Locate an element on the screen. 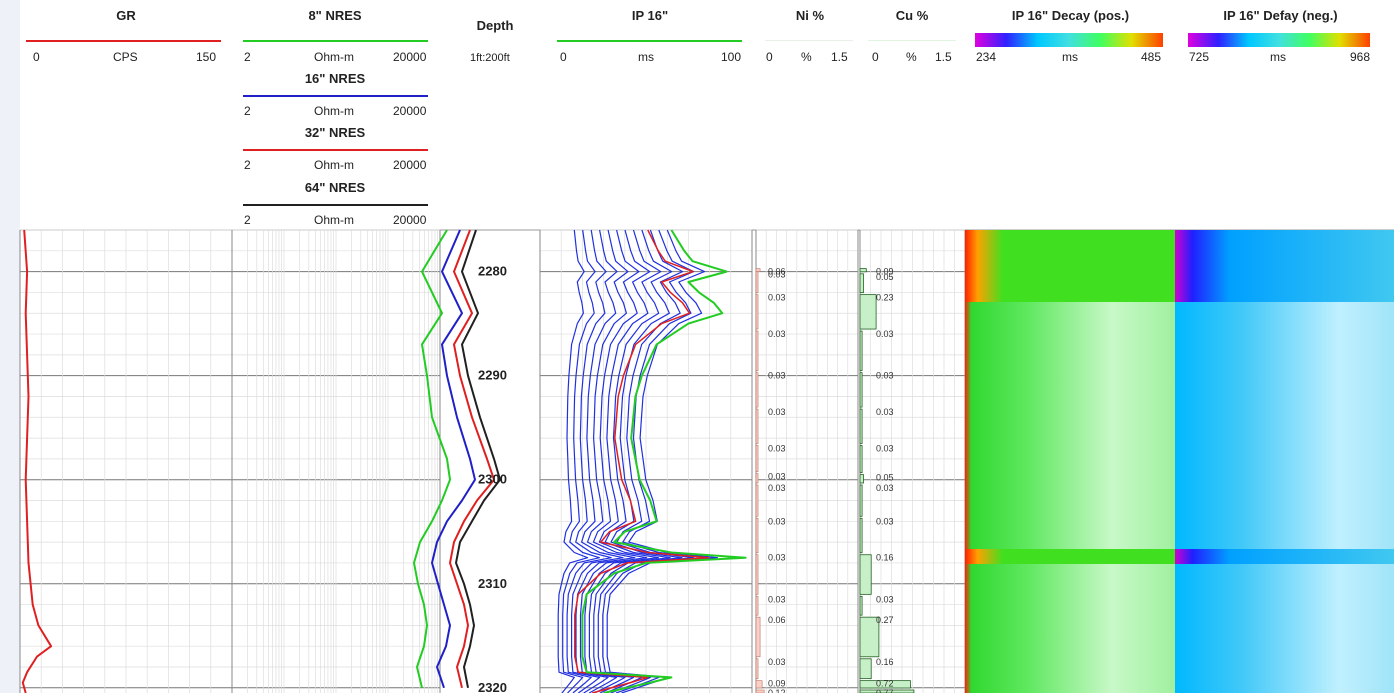 This screenshot has width=1394, height=693. cu-value-label: 0.77 is located at coordinates (885, 690).